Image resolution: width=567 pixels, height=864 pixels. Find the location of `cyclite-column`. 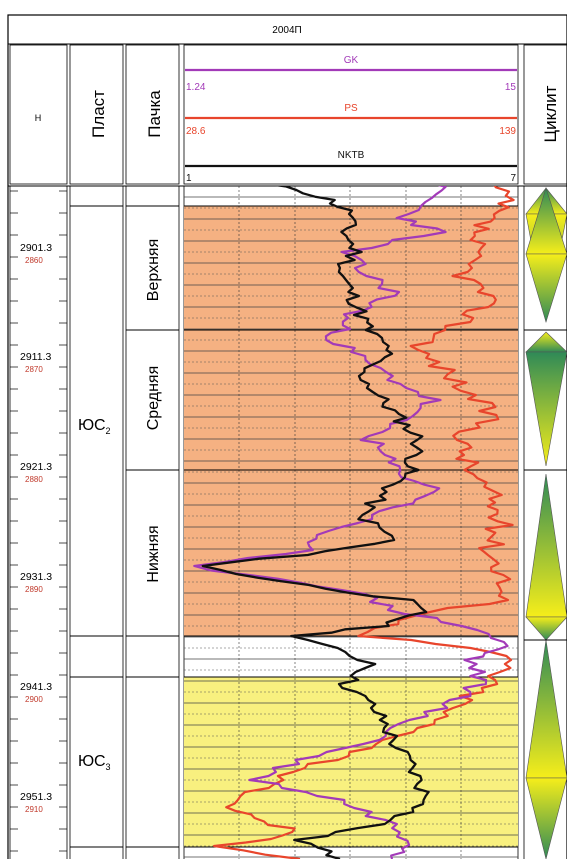

cyclite-column is located at coordinates (546, 523).